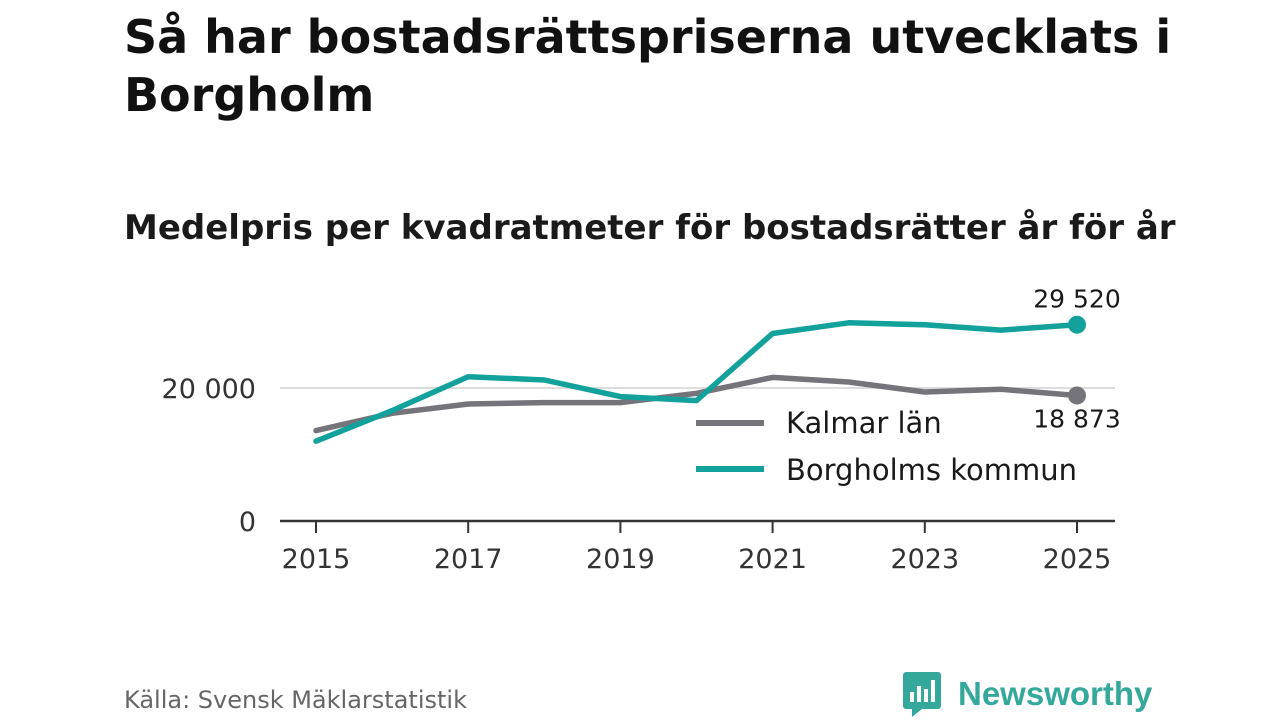  I want to click on series-line-borgholm, so click(696, 382).